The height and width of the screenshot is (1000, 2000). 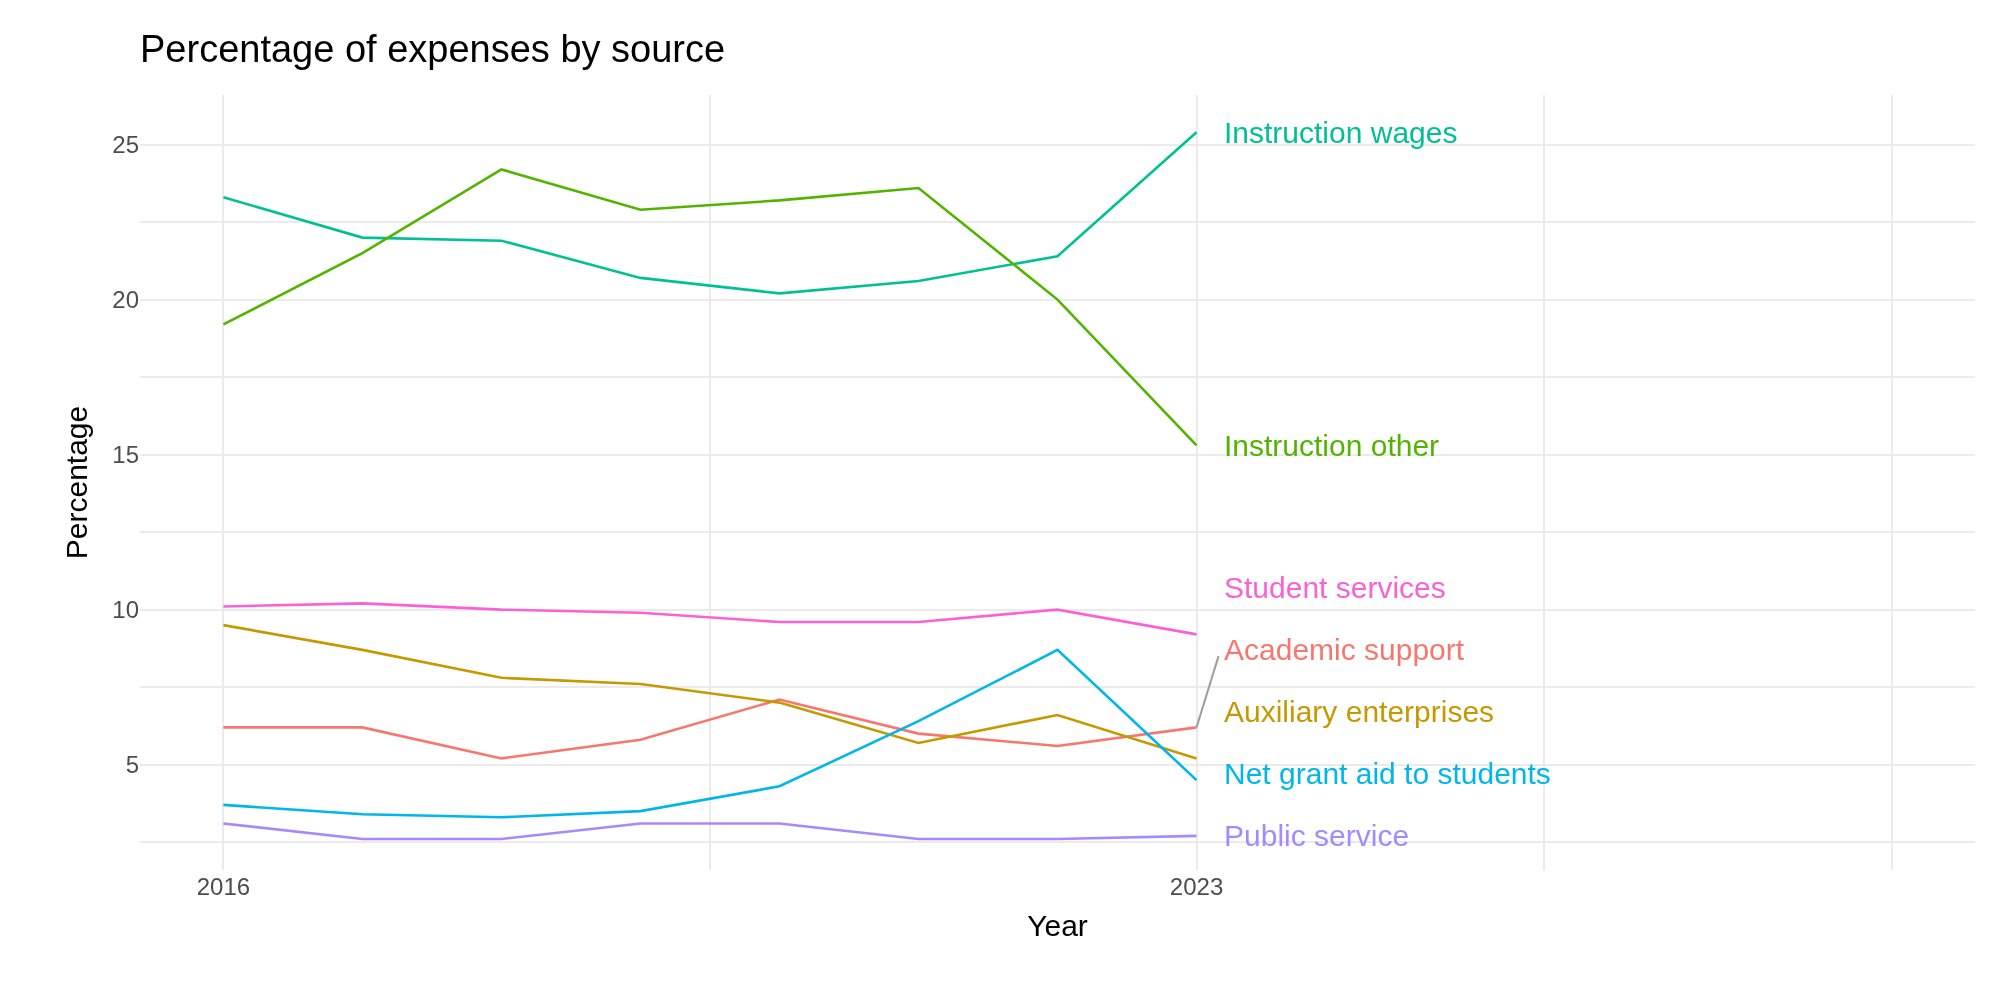 I want to click on y-tick-label: 10, so click(x=125, y=609).